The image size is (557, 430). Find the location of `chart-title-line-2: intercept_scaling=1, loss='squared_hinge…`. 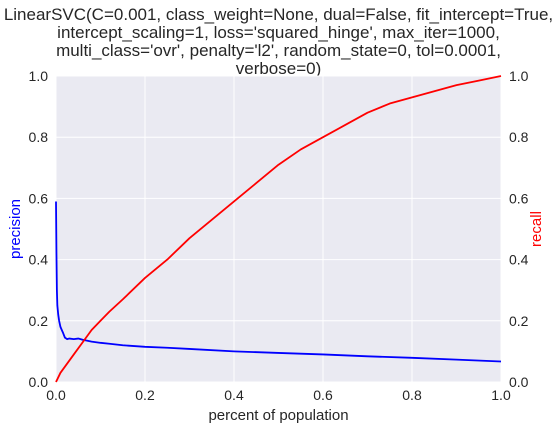

chart-title-line-2: intercept_scaling=1, loss='squared_hinge… is located at coordinates (278, 32).